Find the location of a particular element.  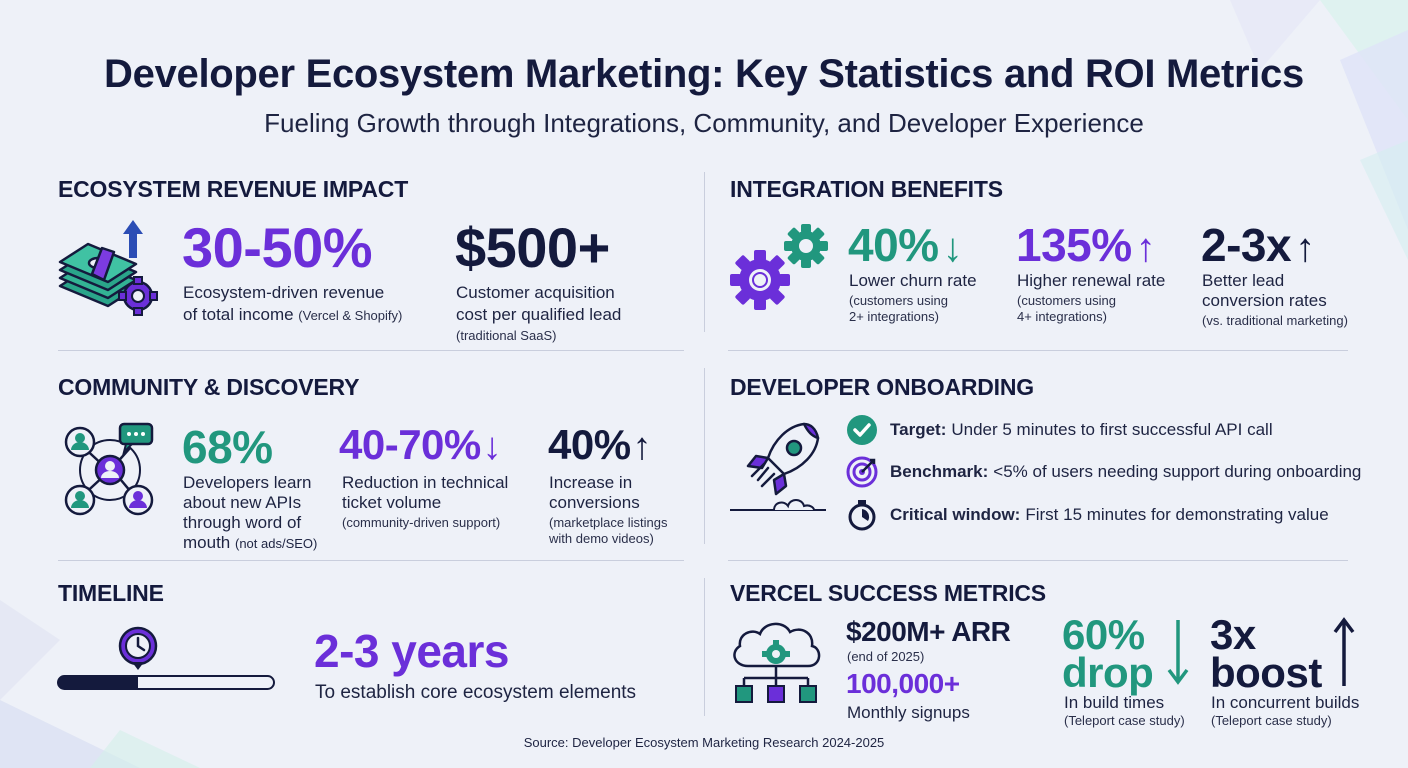

vercel-boost-line2: boost is located at coordinates (1266, 672).